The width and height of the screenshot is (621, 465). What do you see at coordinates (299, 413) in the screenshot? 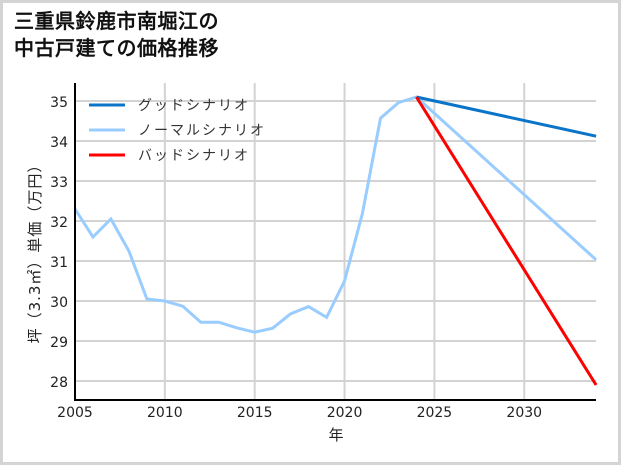
I see `x-axis-ticks: 2005 2010 2015 2020 2025 2030` at bounding box center [299, 413].